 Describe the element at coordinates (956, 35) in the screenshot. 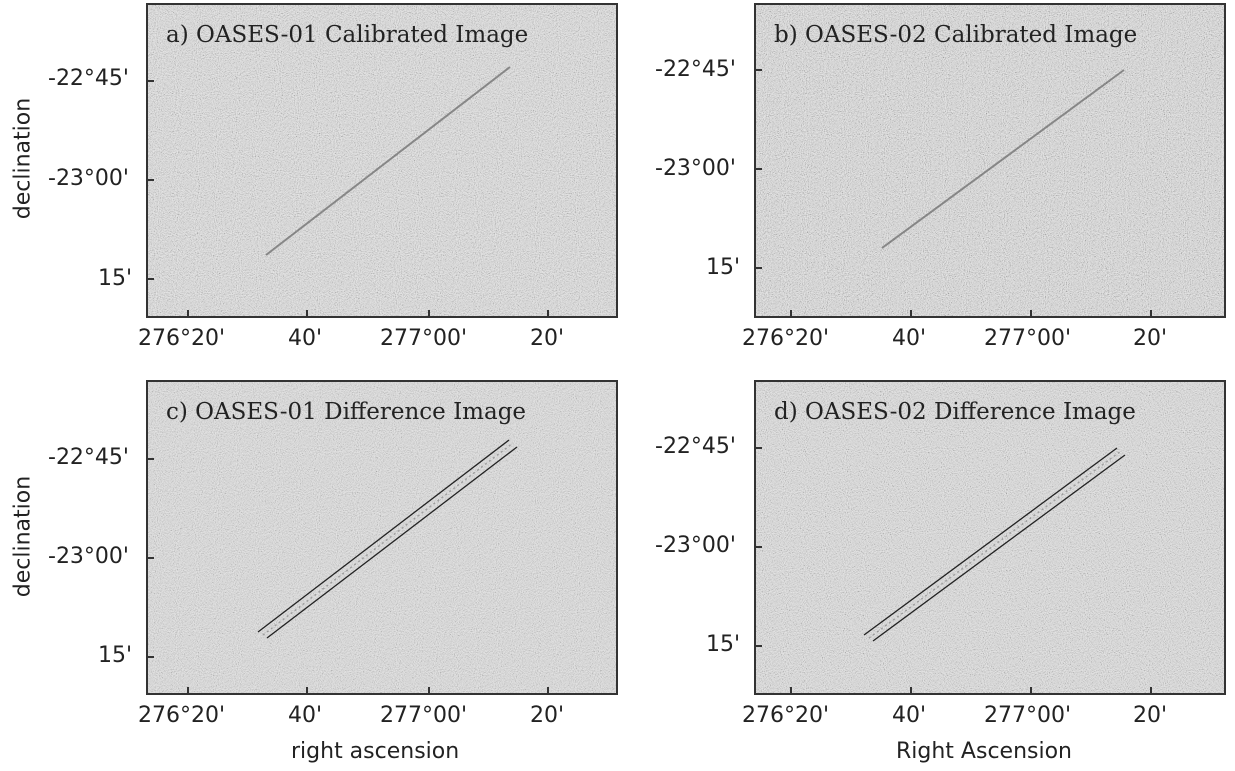

I see `panel-title: b) OASES-02 Calibrated Image` at that location.